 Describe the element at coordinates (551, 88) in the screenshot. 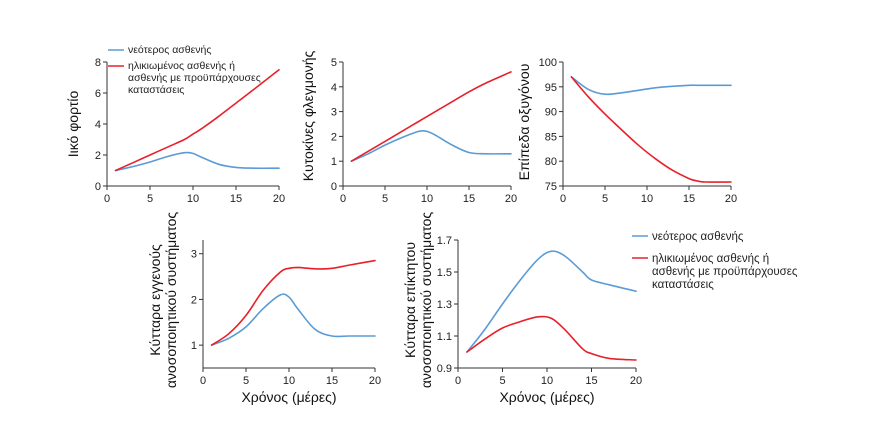

I see `y-tick-label: 95` at that location.